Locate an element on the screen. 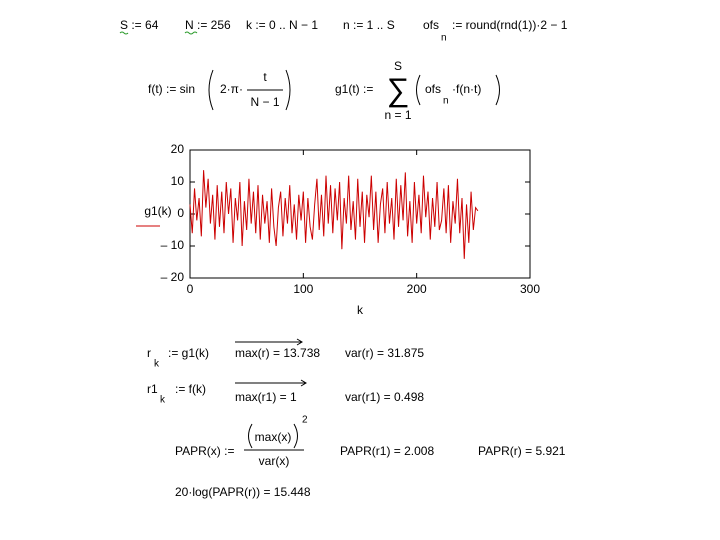 Image resolution: width=720 pixels, height=540 pixels. y-tick-label: – 20 is located at coordinates (173, 277).